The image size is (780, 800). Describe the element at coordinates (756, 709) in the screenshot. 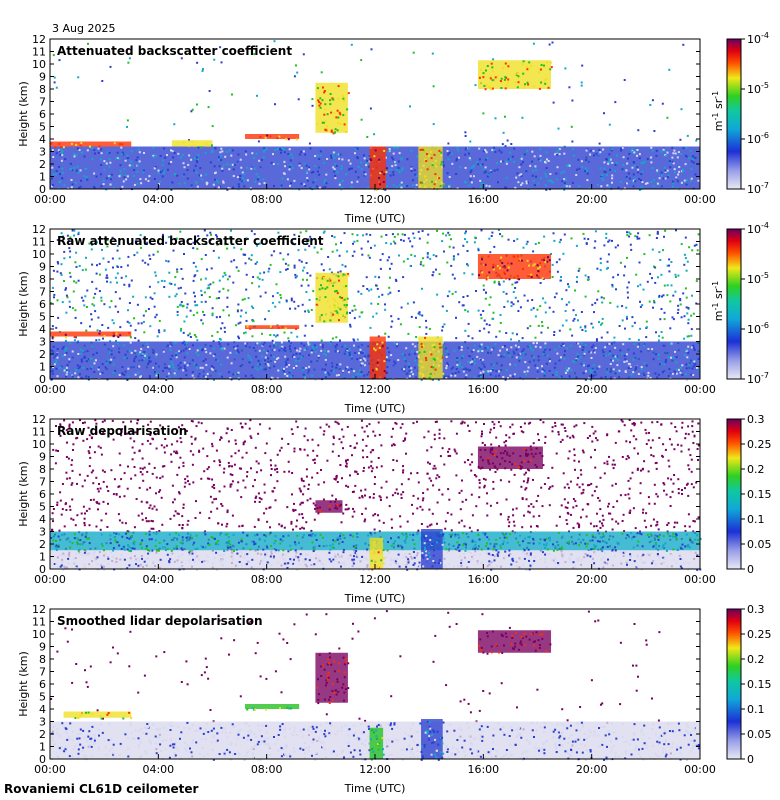

I see `colorbar-tick-label: 0.1` at that location.